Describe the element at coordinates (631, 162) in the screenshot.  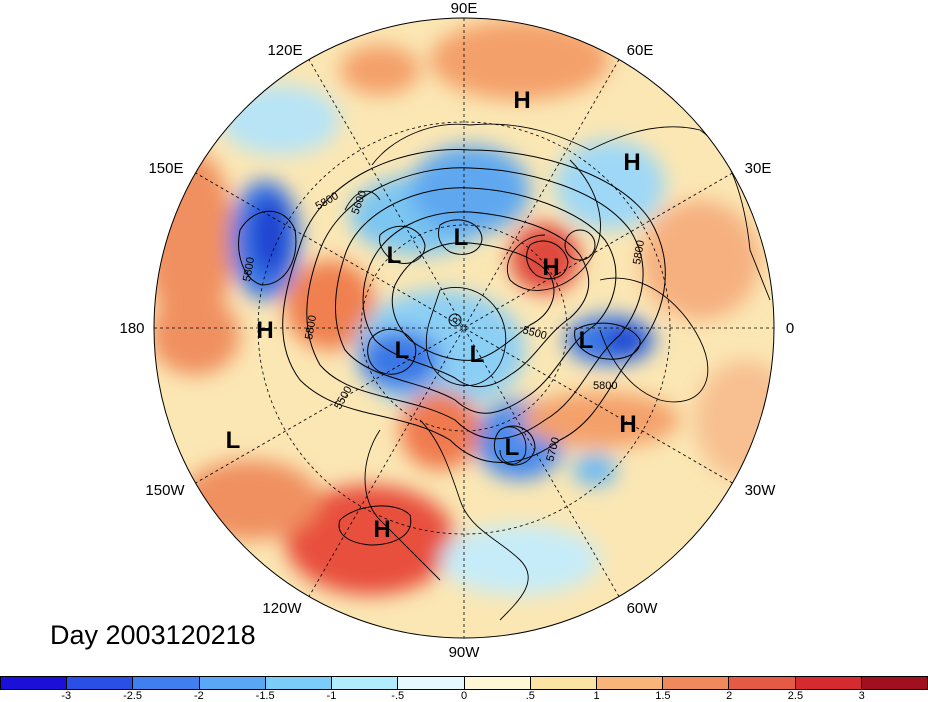
I see `high-center-ural: H` at that location.